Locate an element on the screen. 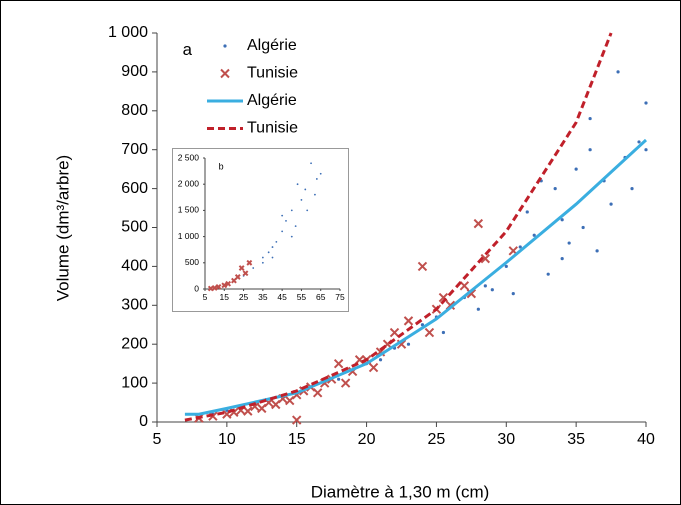 The height and width of the screenshot is (505, 681). x-tick-label: 65 is located at coordinates (321, 297).